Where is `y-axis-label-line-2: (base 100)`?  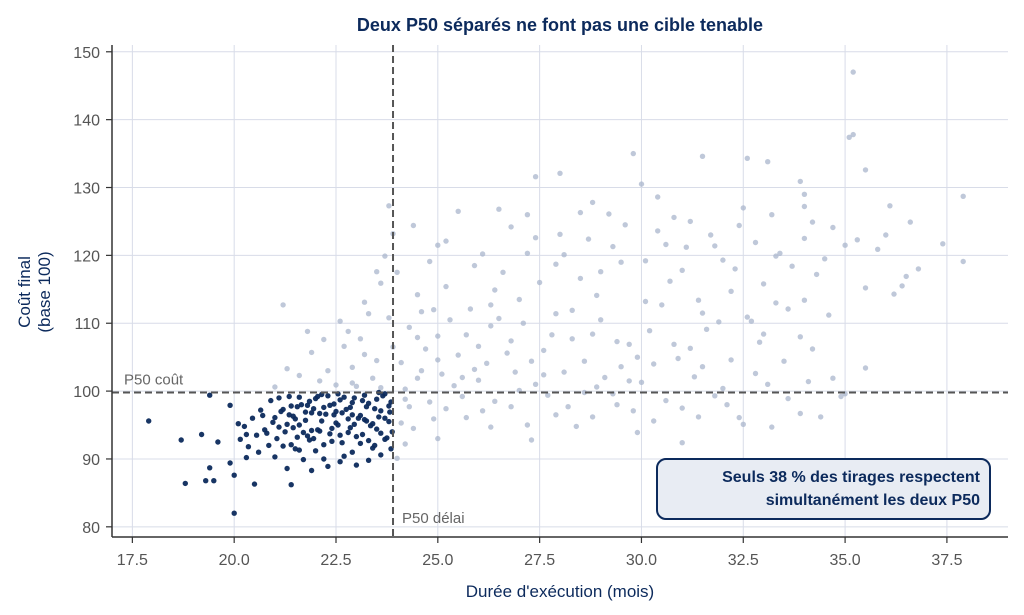 y-axis-label-line-2: (base 100) is located at coordinates (44, 291).